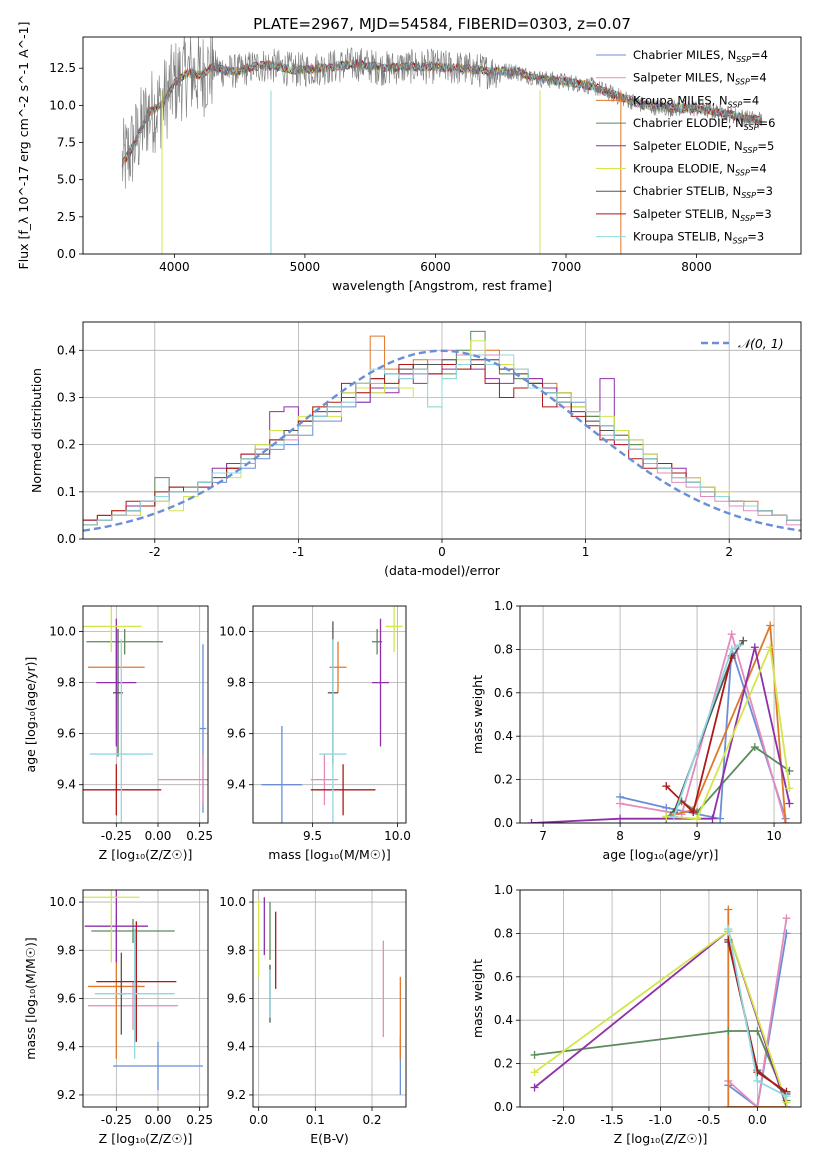 This screenshot has height=1170, width=819. What do you see at coordinates (199, 1120) in the screenshot?
I see `x-tick-label: 0.25` at bounding box center [199, 1120].